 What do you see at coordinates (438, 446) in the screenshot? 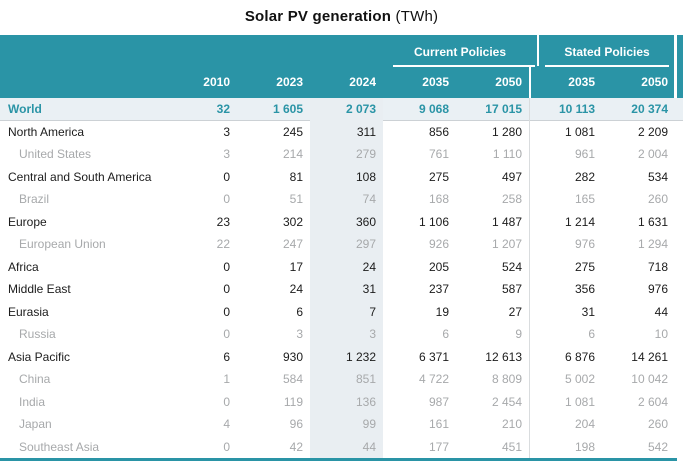
I see `value-current-policies-2035: 177` at bounding box center [438, 446].